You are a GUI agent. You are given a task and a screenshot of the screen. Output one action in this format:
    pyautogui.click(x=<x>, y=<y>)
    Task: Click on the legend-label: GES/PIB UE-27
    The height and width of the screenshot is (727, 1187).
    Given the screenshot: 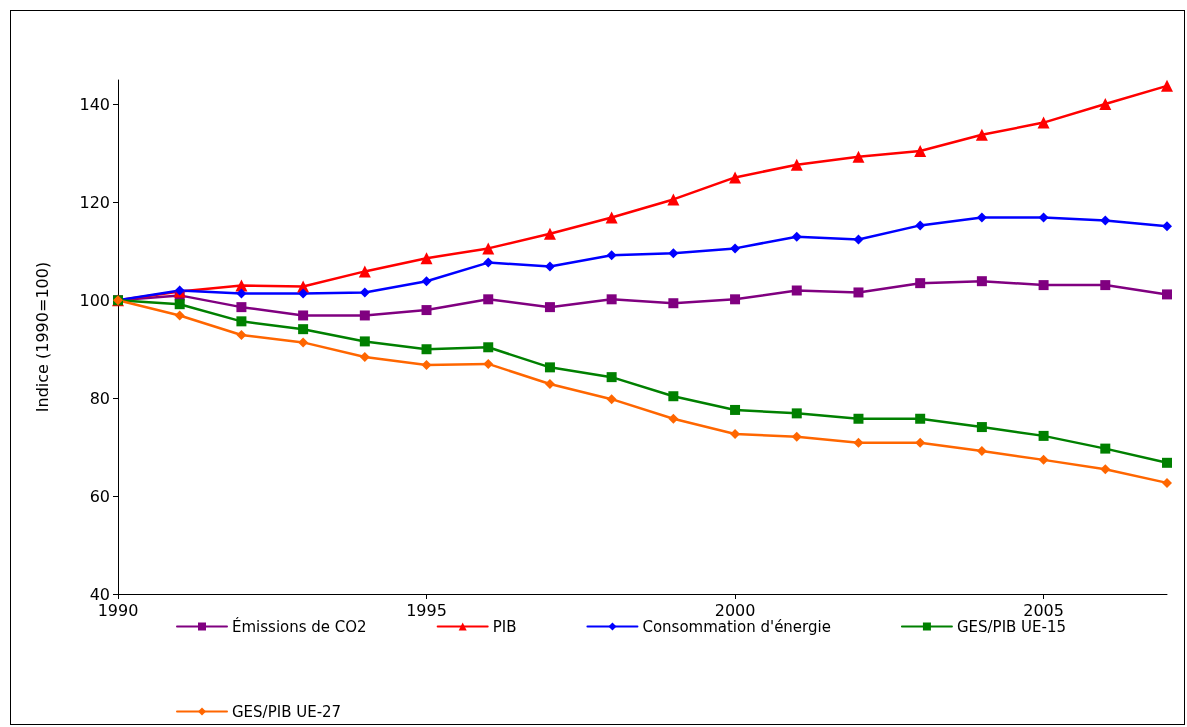 What is the action you would take?
    pyautogui.click(x=287, y=711)
    